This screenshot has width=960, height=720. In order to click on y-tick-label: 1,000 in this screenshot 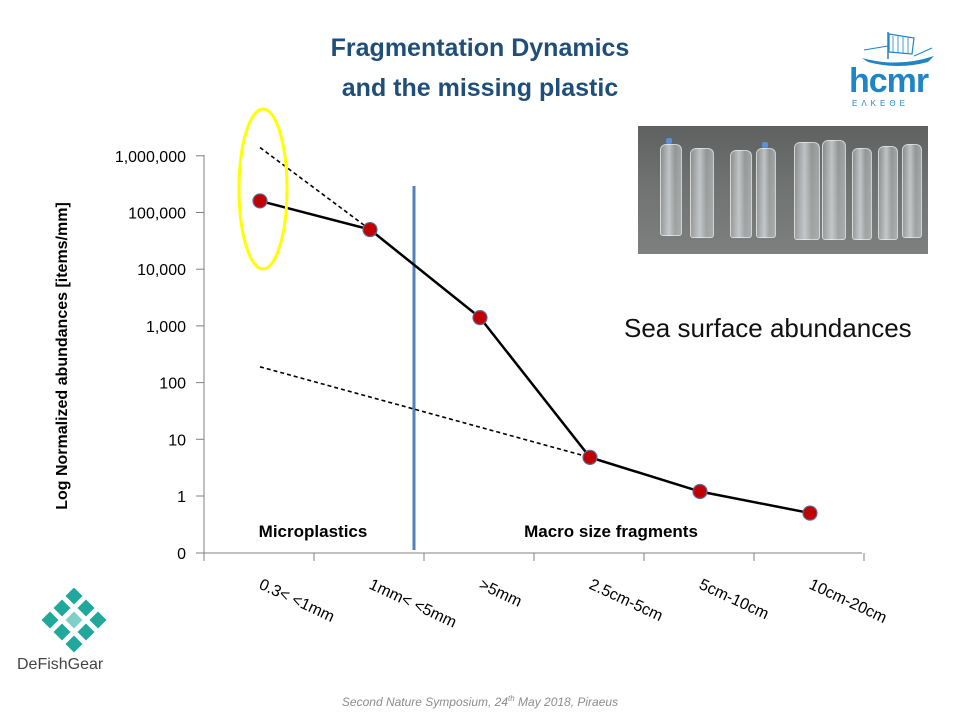, I will do `click(166, 327)`.